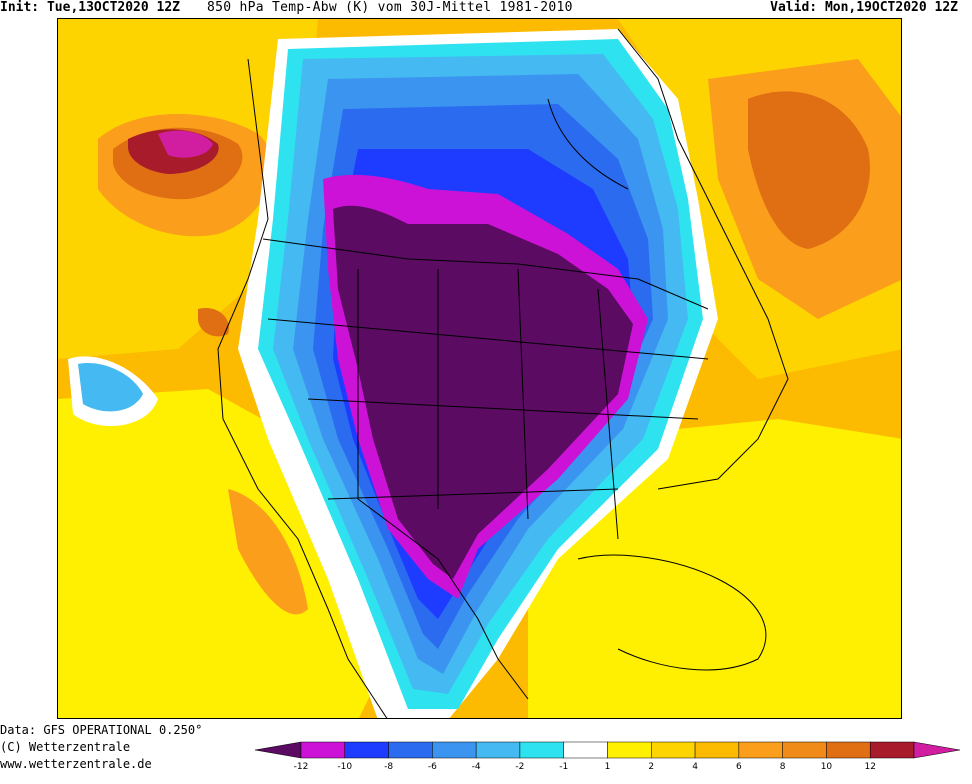  Describe the element at coordinates (864, 7) in the screenshot. I see `valid-time: Valid: Mon,19OCT2020 12Z` at that location.